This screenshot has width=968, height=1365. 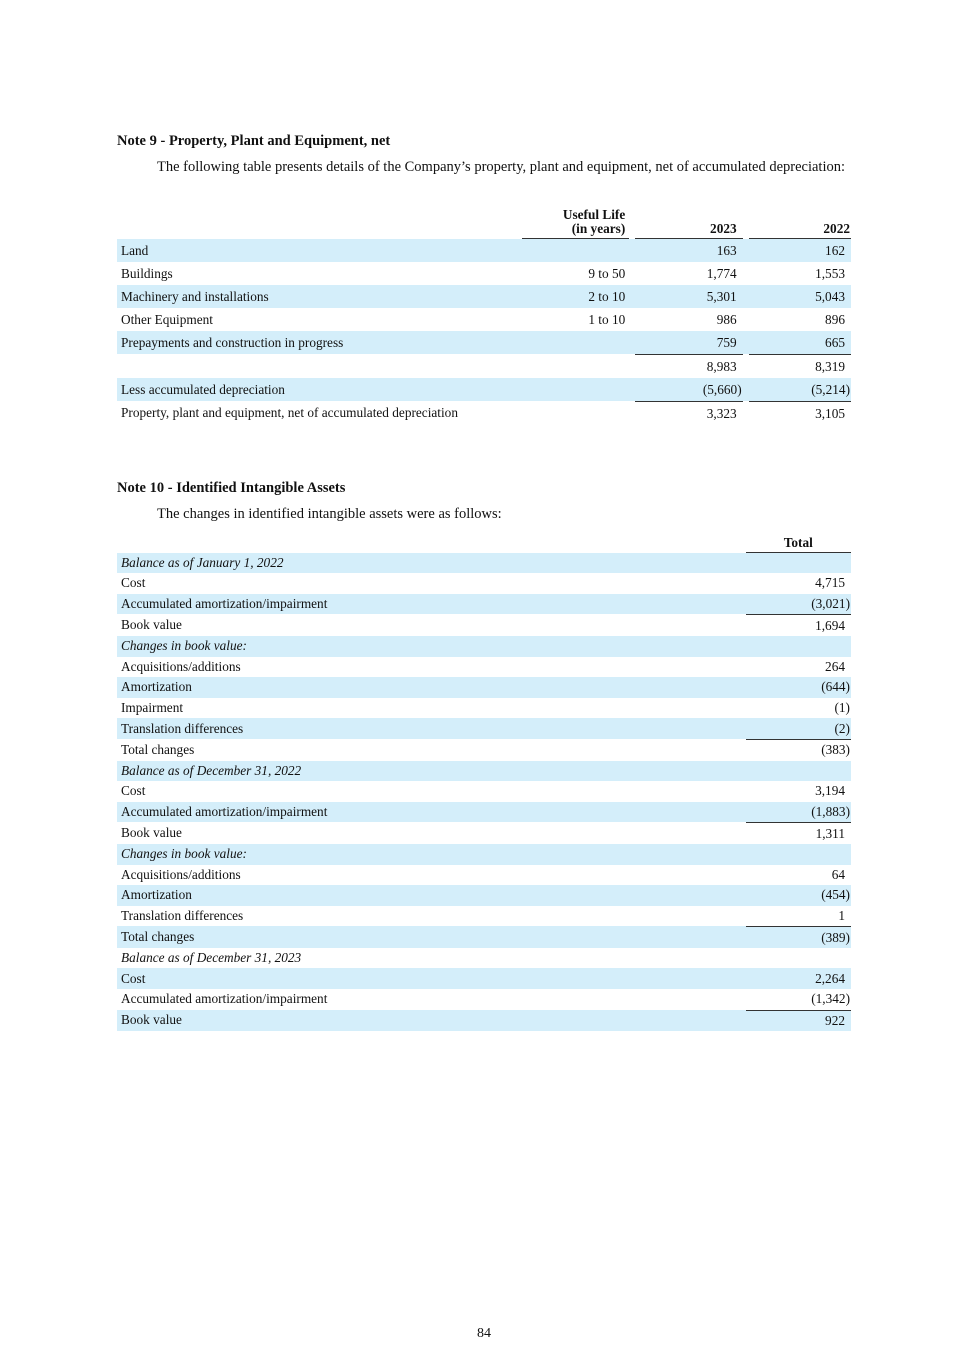 What do you see at coordinates (830, 583) in the screenshot?
I see `row-value: 4,715` at bounding box center [830, 583].